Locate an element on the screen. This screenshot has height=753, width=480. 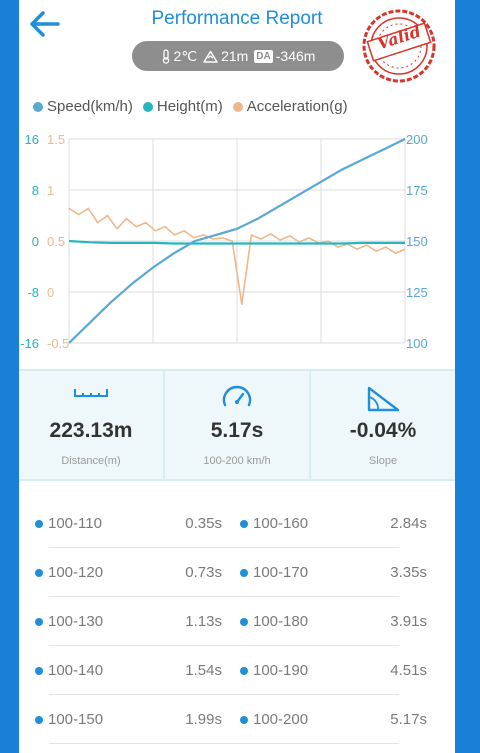
tick-label-height: -16 is located at coordinates (29, 343).